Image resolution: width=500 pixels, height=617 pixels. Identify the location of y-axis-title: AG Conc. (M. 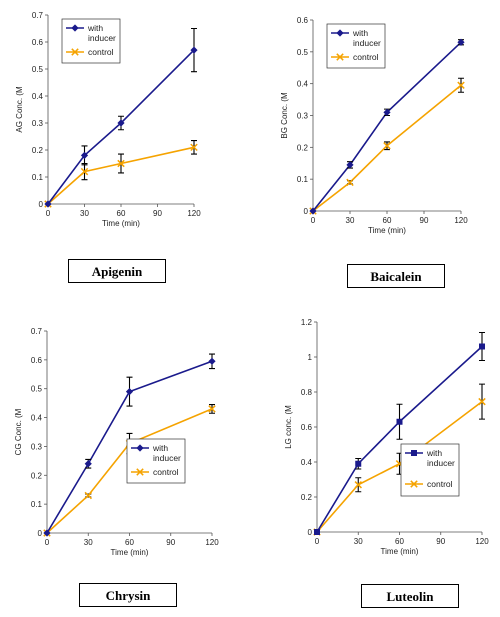
(19, 109).